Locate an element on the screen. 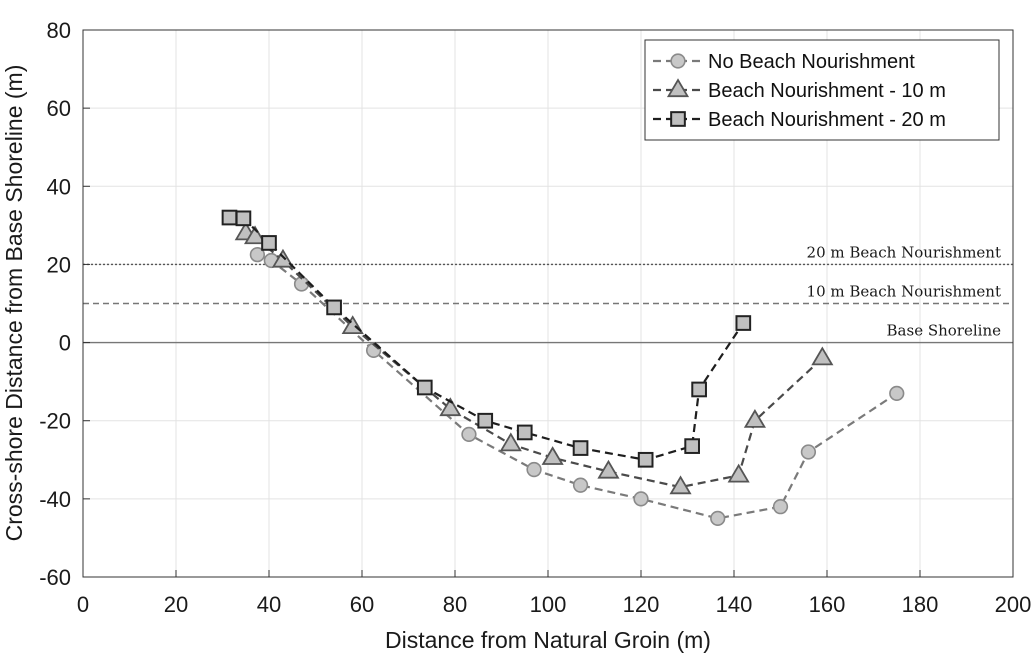  legend-marker-circle is located at coordinates (678, 61).